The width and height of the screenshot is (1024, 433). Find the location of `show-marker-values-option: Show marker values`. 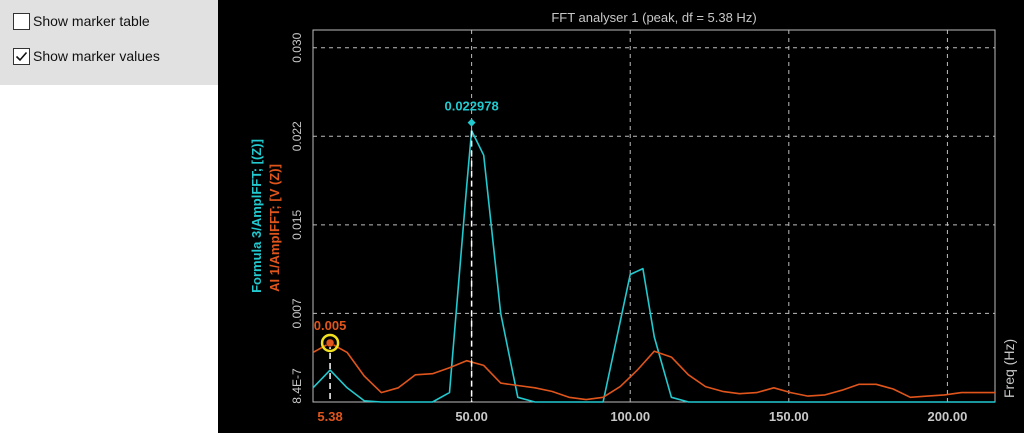

show-marker-values-option: Show marker values is located at coordinates (86, 56).